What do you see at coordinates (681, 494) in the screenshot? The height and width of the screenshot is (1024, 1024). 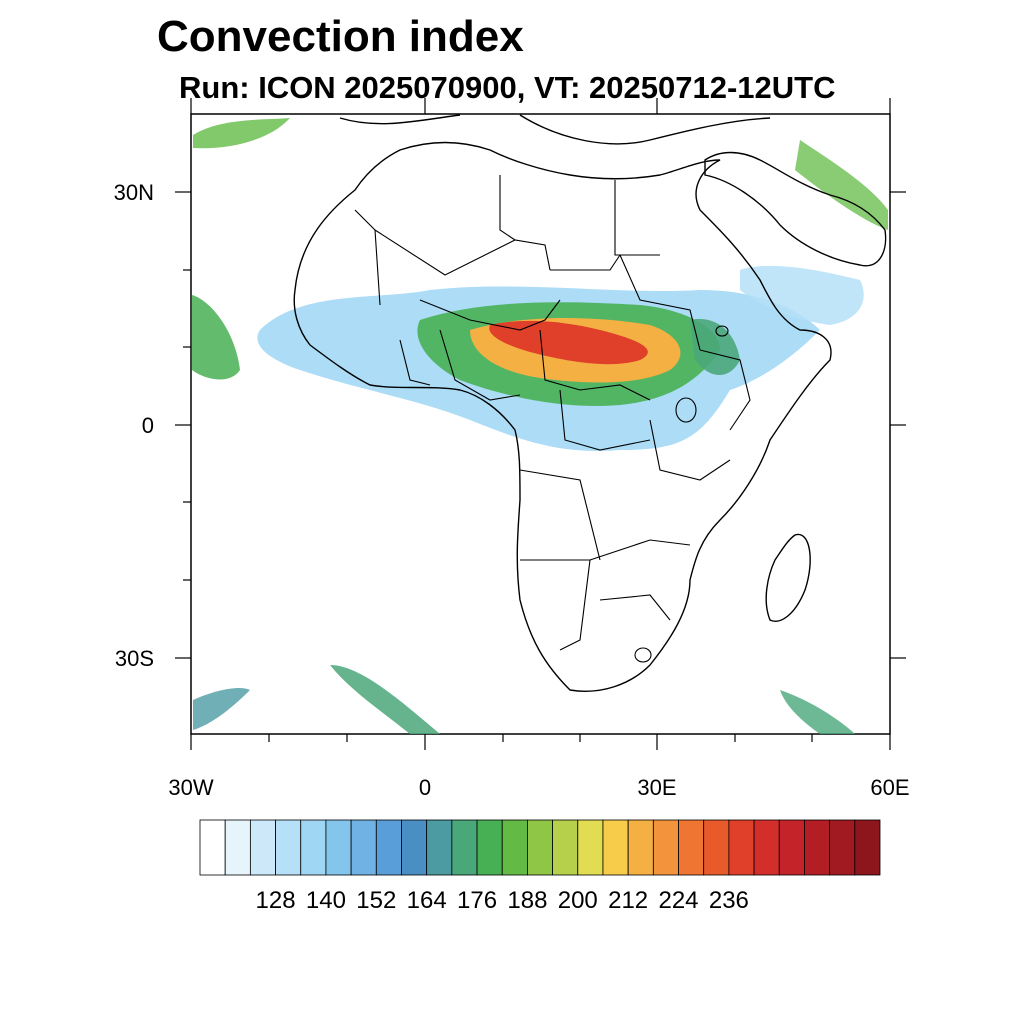 I see `lakes` at bounding box center [681, 494].